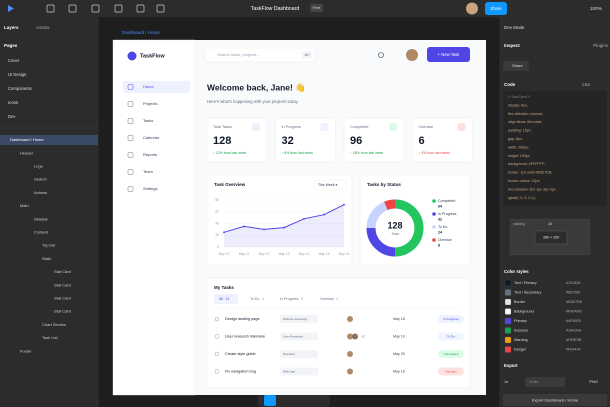 The image size is (610, 407). Describe the element at coordinates (50, 337) in the screenshot. I see `layer-item: Task List` at that location.